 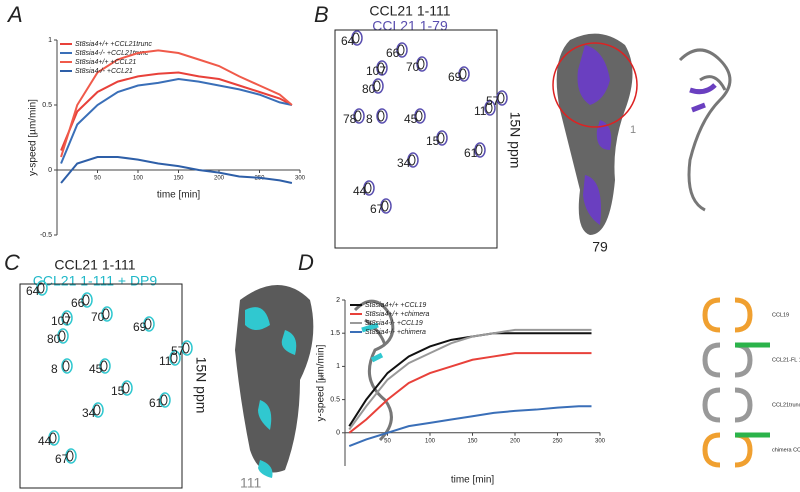 What do you see at coordinates (113, 44) in the screenshot?
I see `legend-label: St8sia4+/+ +CCL21trunc` at bounding box center [113, 44].